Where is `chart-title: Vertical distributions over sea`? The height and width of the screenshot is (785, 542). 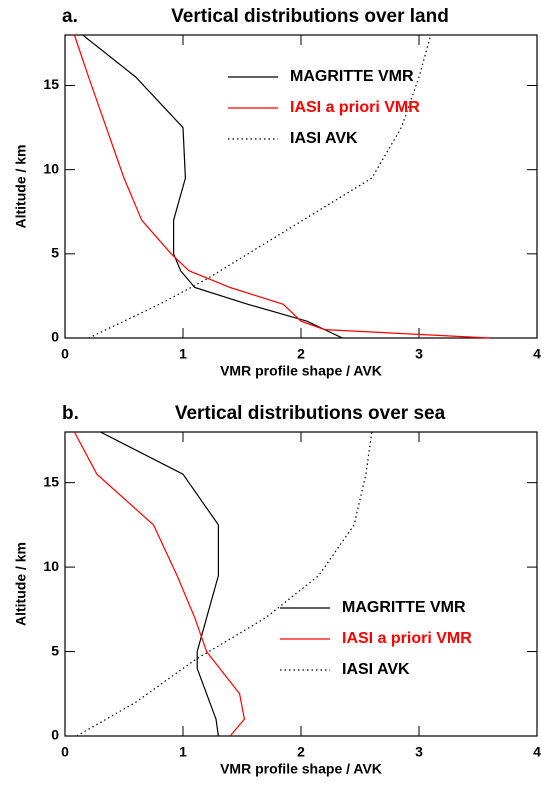
chart-title: Vertical distributions over sea is located at coordinates (310, 413).